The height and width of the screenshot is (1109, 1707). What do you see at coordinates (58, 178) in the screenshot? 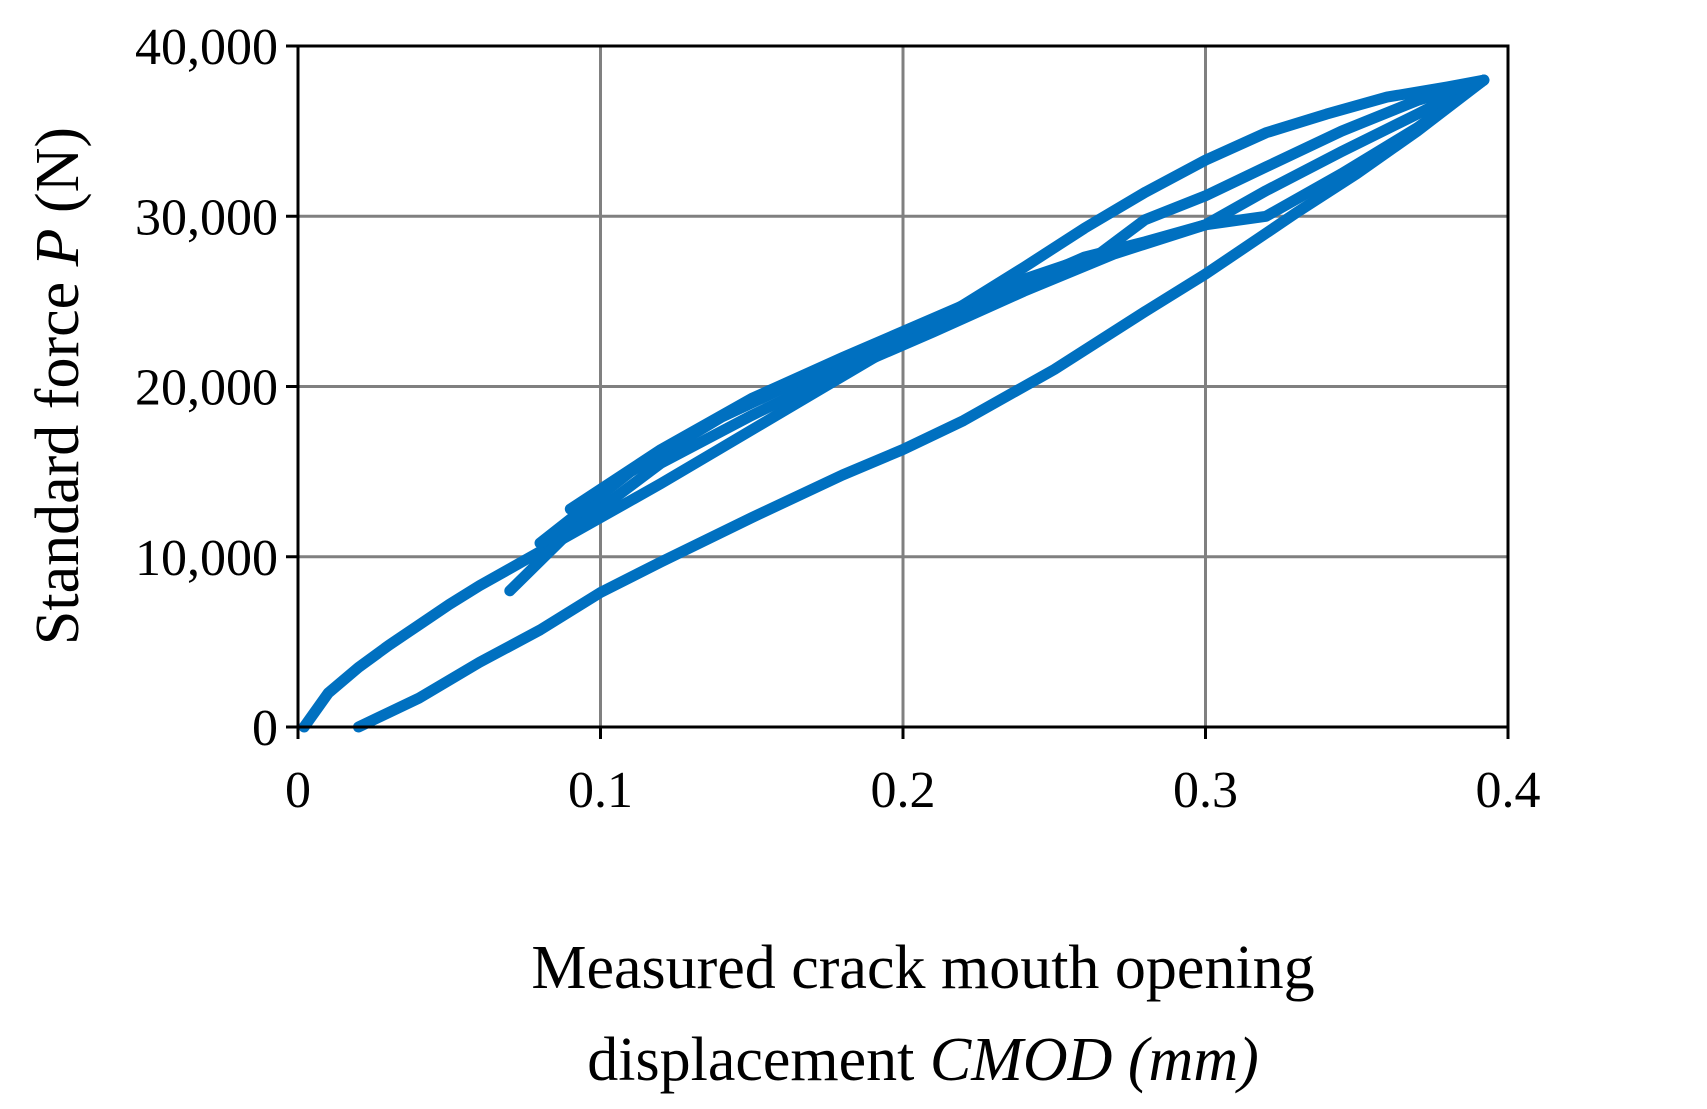
I see `y-axis-title-suffix: (N)` at bounding box center [58, 178].